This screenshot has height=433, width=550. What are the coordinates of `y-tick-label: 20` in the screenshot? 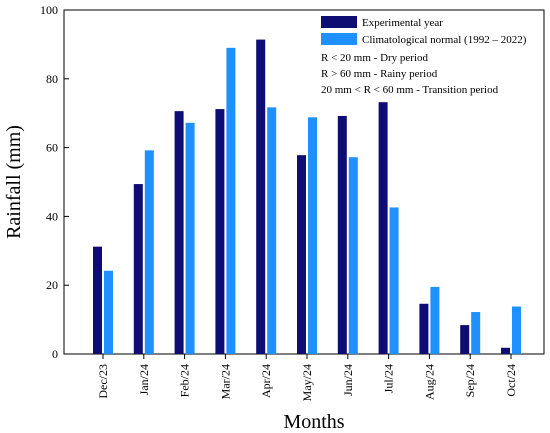 It's located at (52, 285).